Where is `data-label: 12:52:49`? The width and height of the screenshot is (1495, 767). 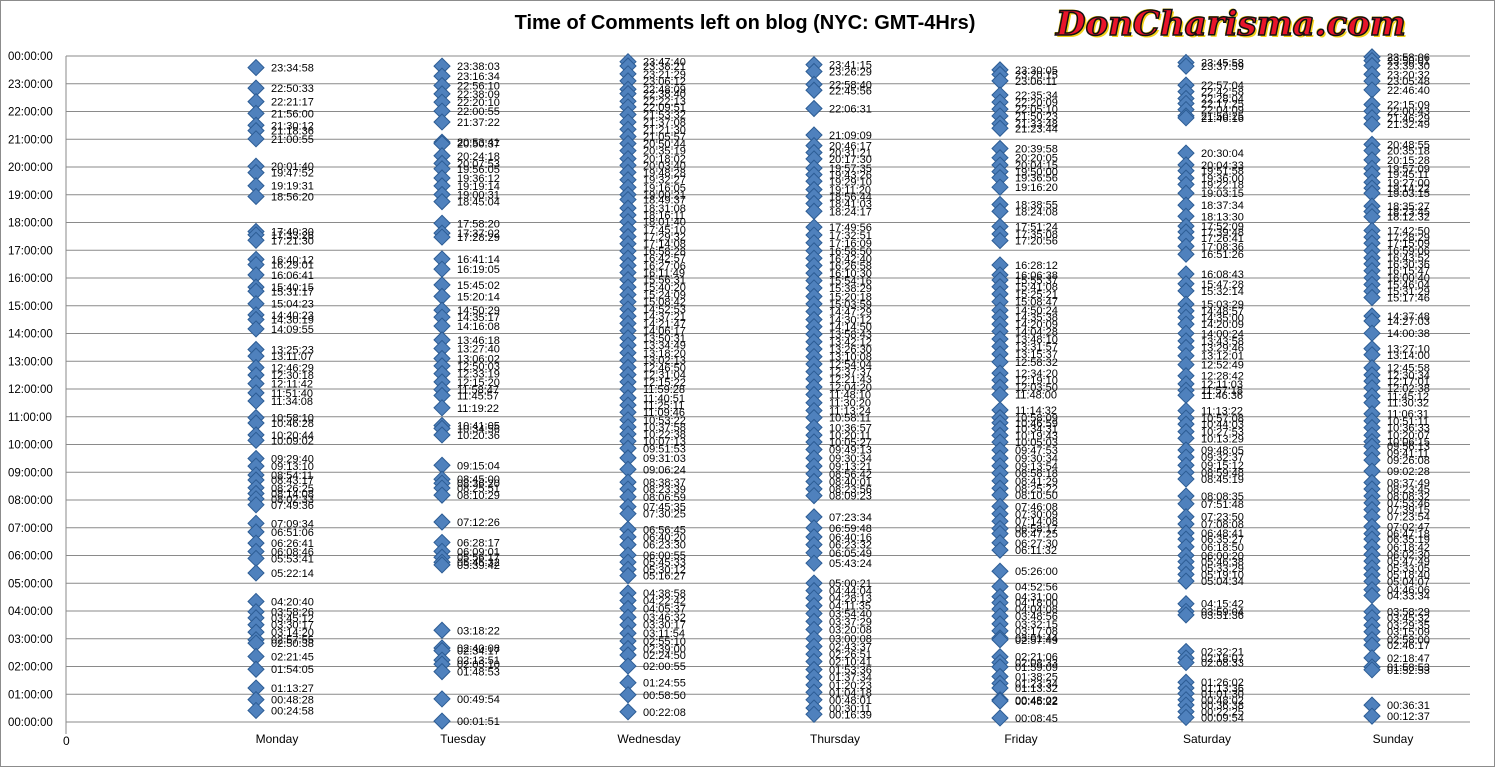 data-label: 12:52:49 is located at coordinates (1222, 366).